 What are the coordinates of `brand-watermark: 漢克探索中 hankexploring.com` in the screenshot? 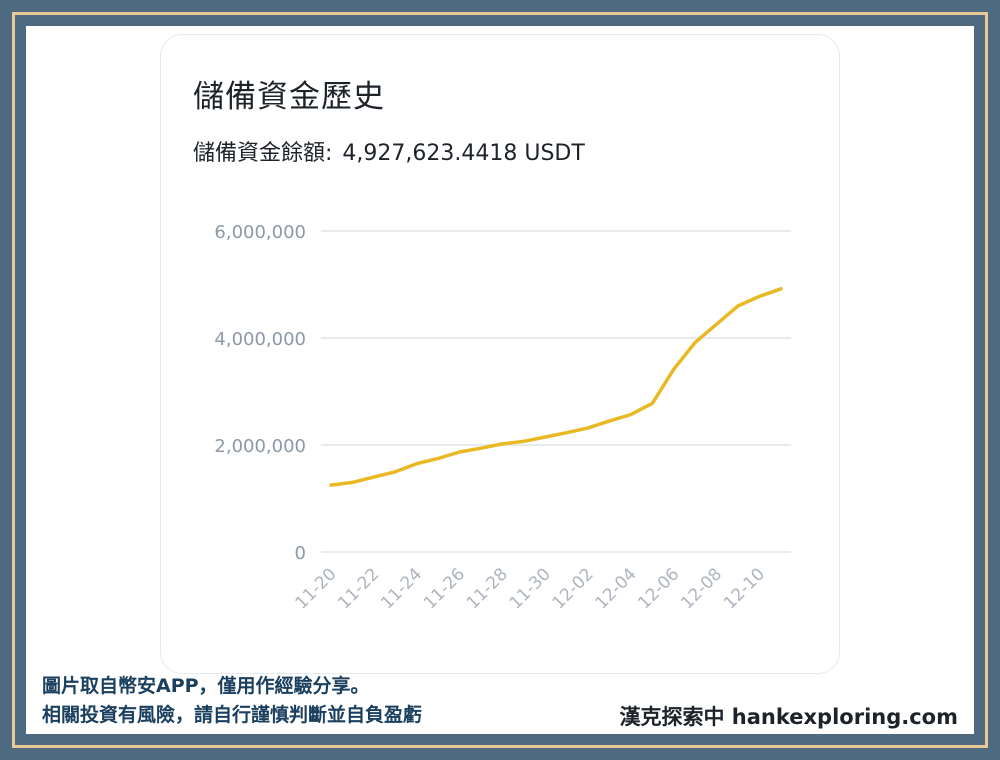 It's located at (788, 717).